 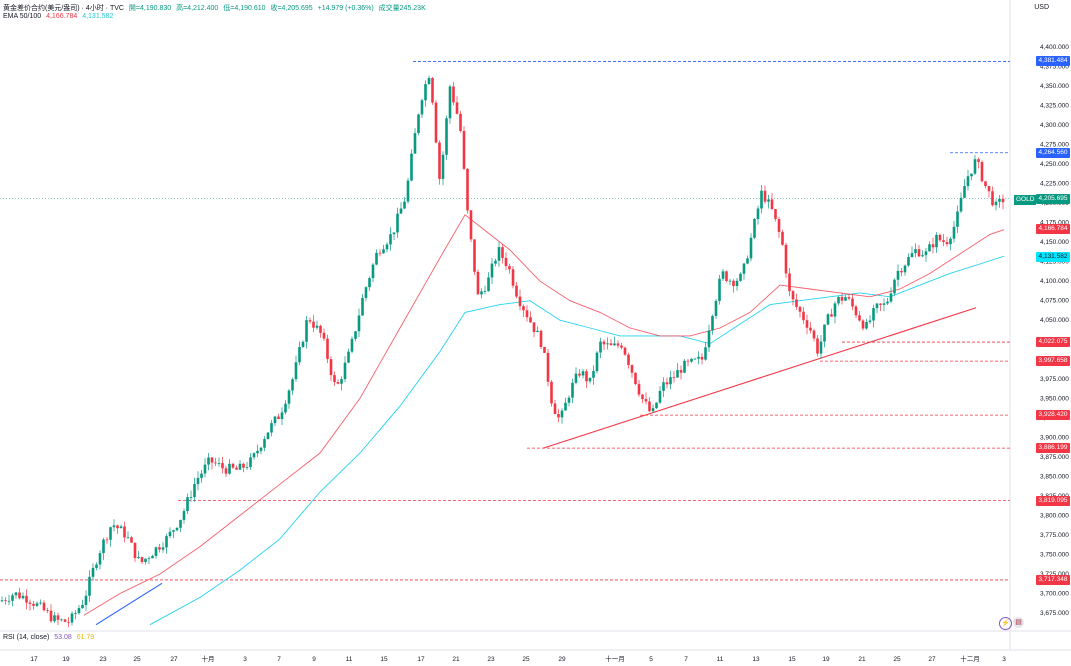 What do you see at coordinates (402, 8) in the screenshot?
I see `volume-value: 成交量245.23K` at bounding box center [402, 8].